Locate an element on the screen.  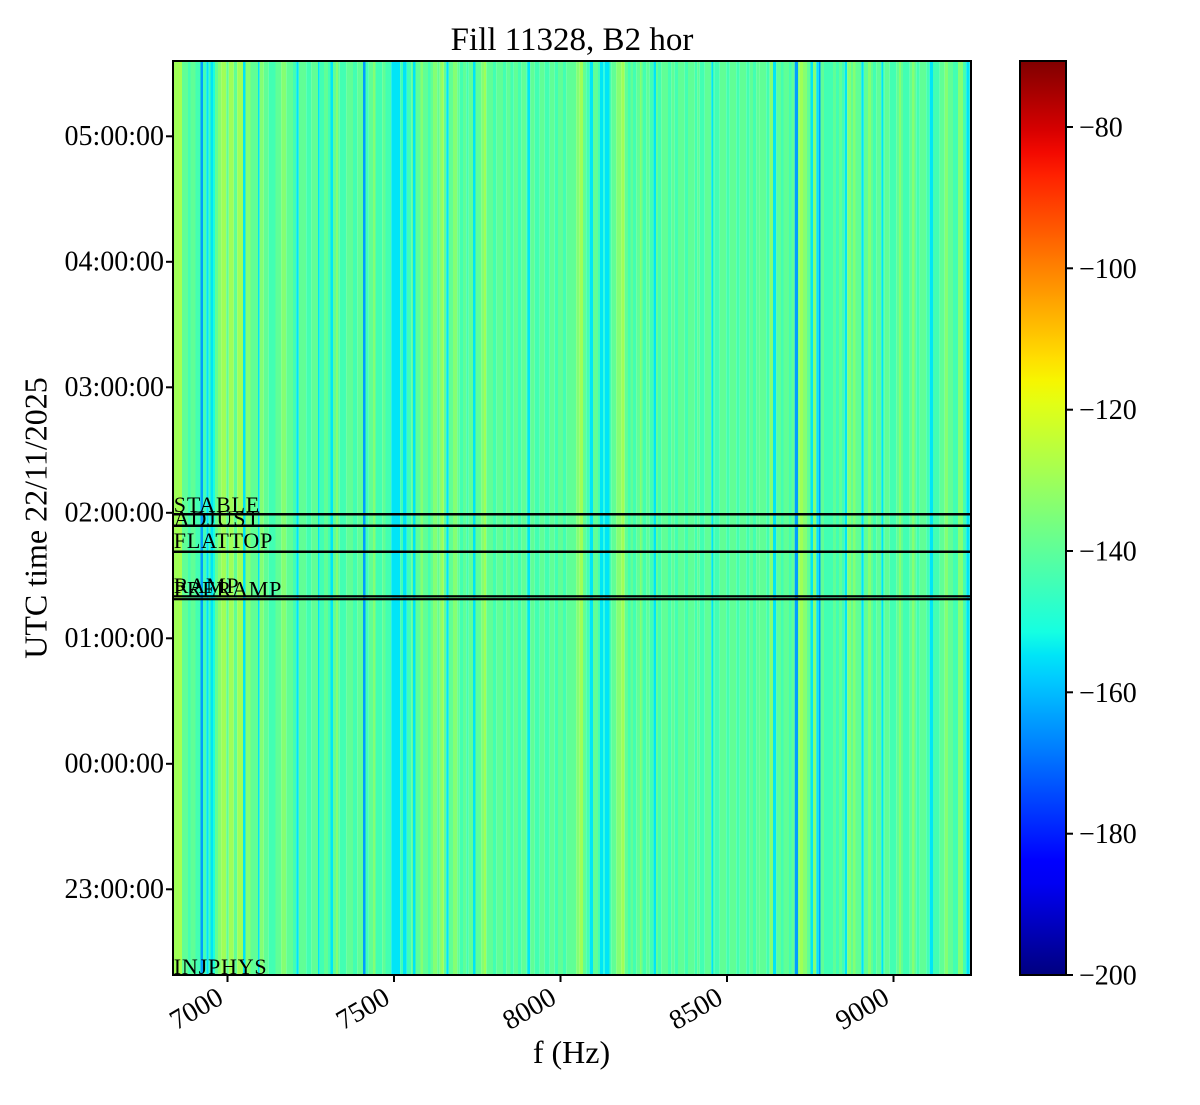
svg-text: 03:00:00 is located at coordinates (114, 387).